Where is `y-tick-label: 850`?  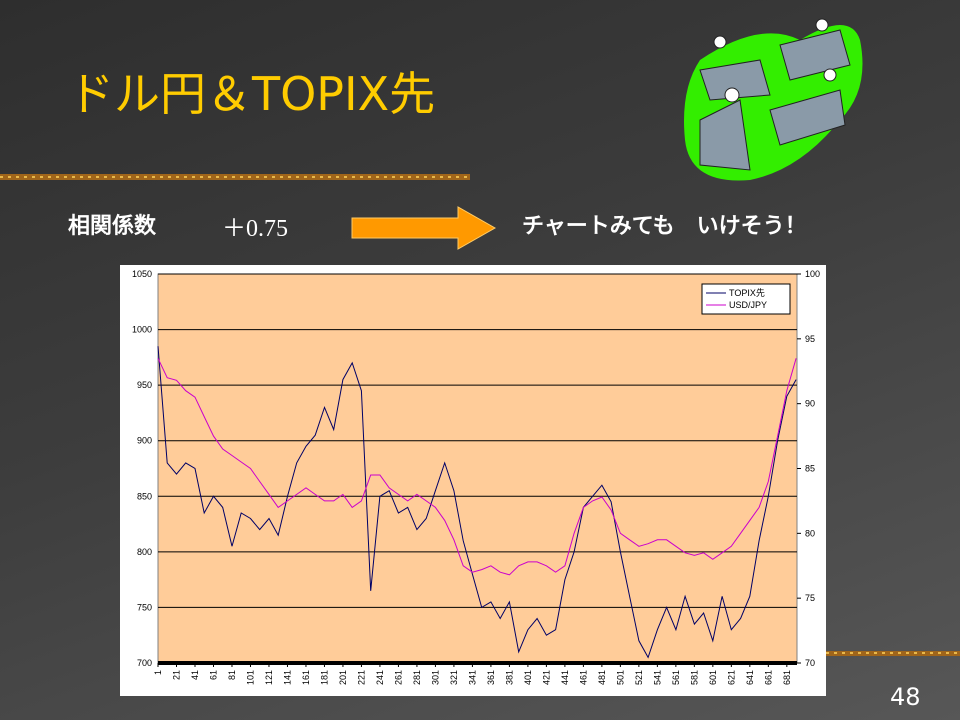 y-tick-label: 850 is located at coordinates (144, 496).